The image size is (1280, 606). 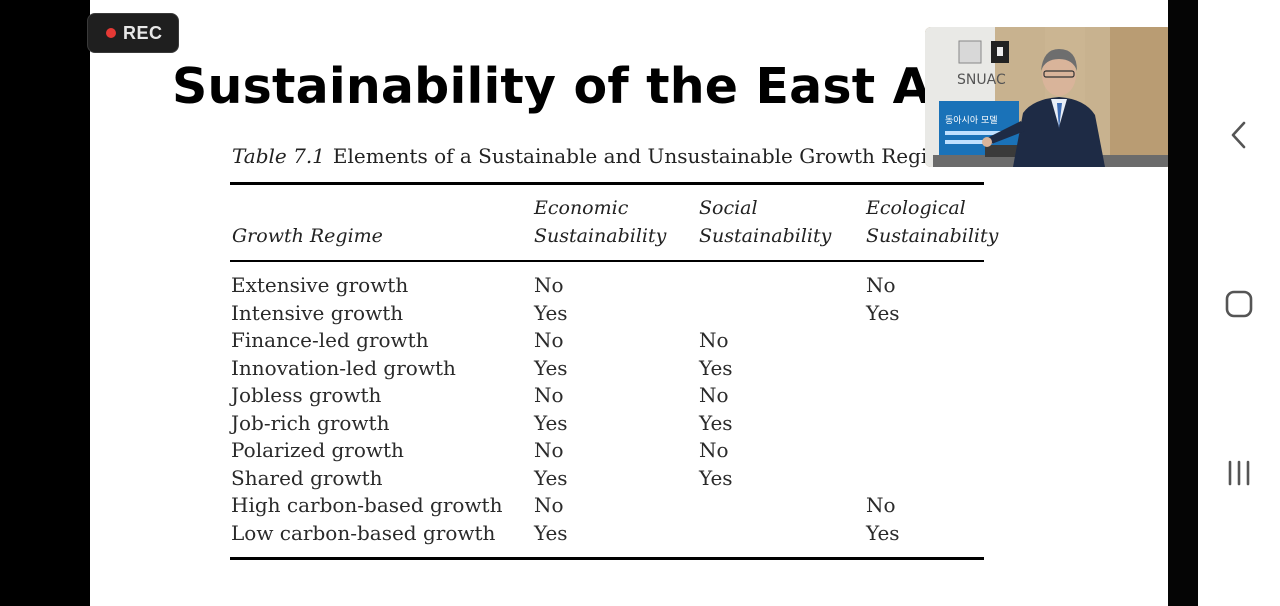 What do you see at coordinates (981, 80) in the screenshot?
I see `webcam-logo-text: SNUAC` at bounding box center [981, 80].